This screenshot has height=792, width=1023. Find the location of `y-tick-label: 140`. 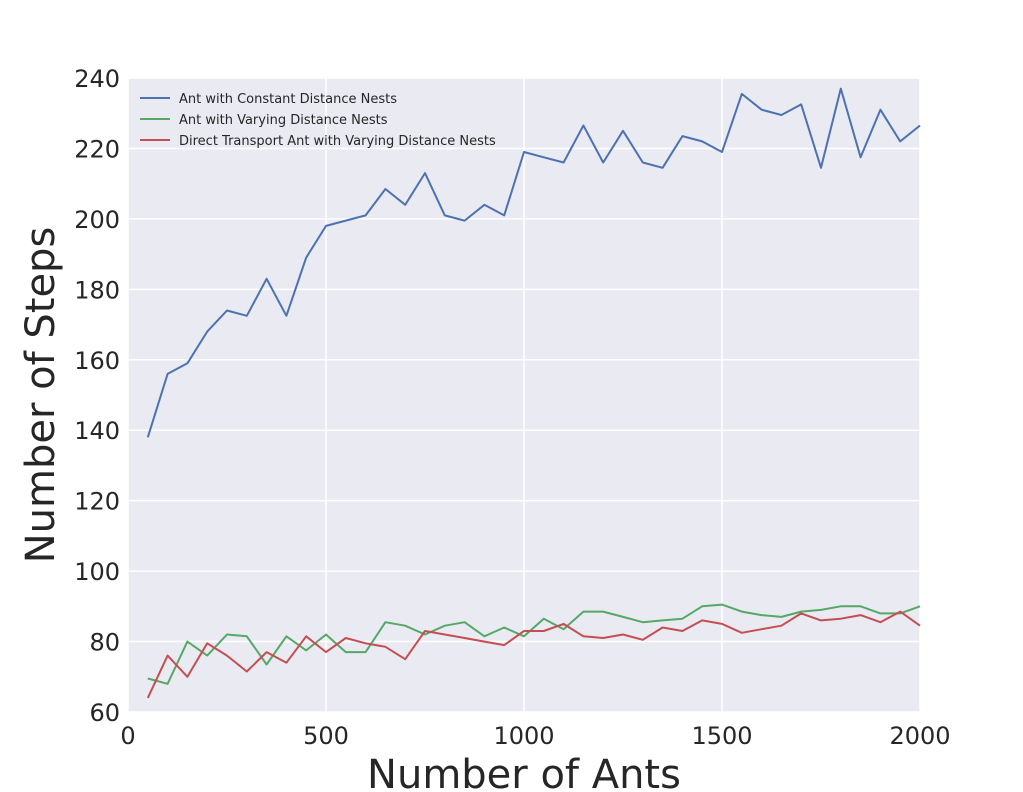

y-tick-label: 140 is located at coordinates (97, 431).